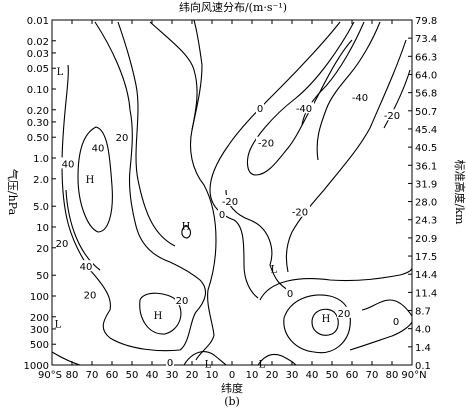 The image size is (466, 408). I want to click on y-tick-label-right: 8.7, so click(423, 312).